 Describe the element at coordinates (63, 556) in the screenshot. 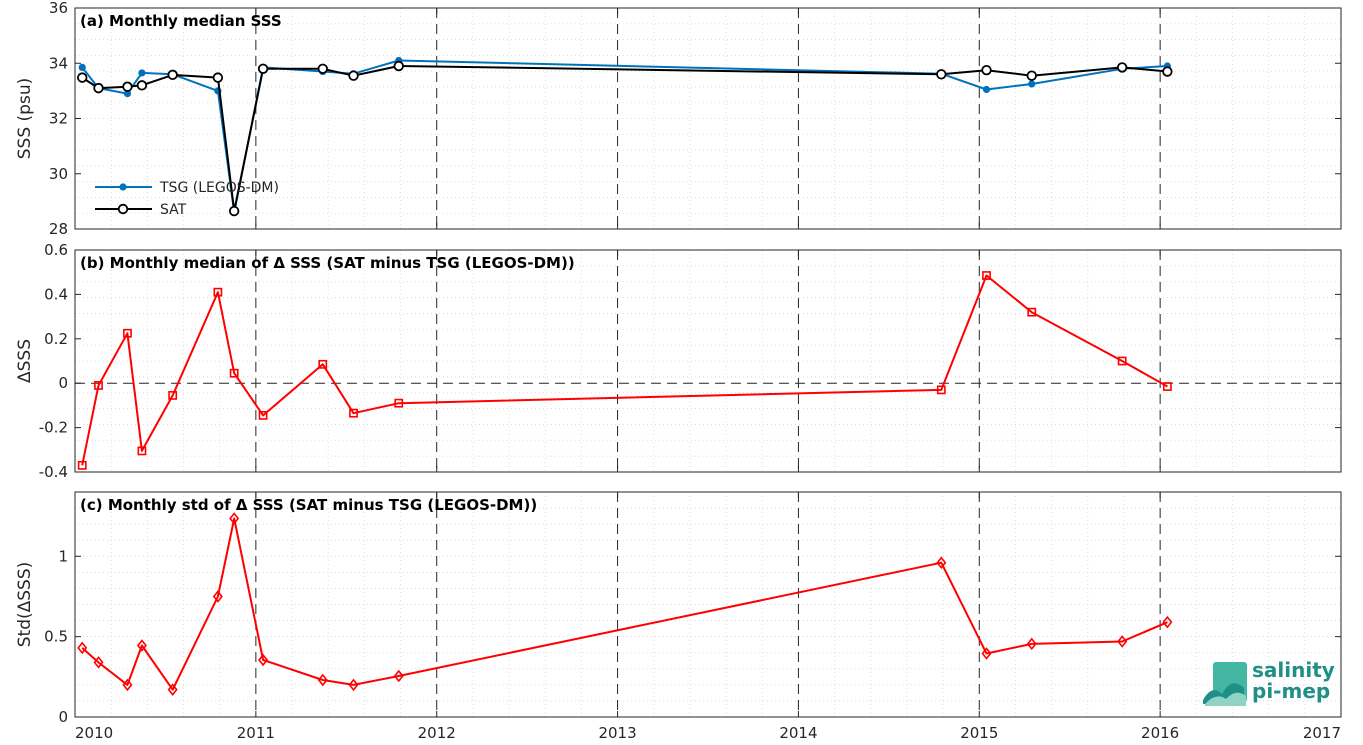

I see `y-tick-label: 1` at that location.